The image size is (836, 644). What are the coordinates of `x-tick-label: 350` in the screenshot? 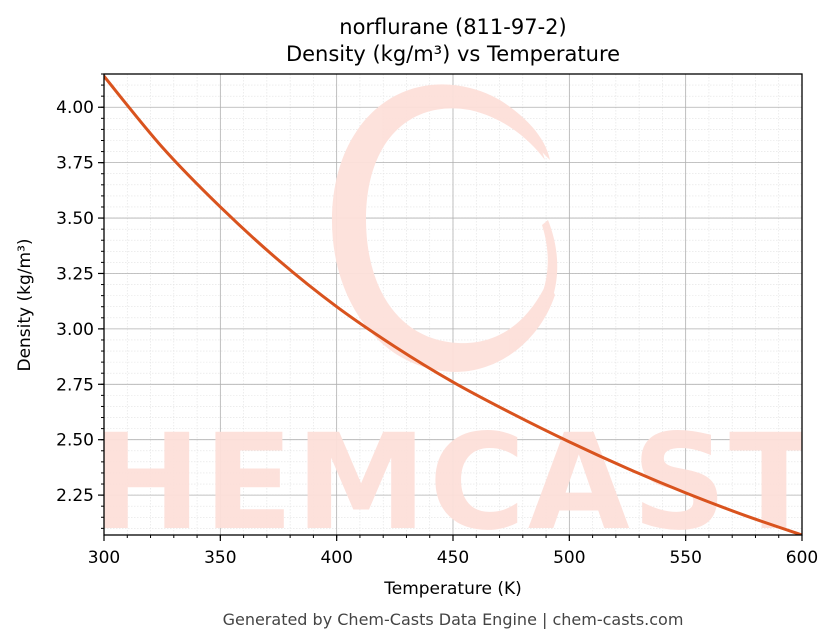 It's located at (220, 558).